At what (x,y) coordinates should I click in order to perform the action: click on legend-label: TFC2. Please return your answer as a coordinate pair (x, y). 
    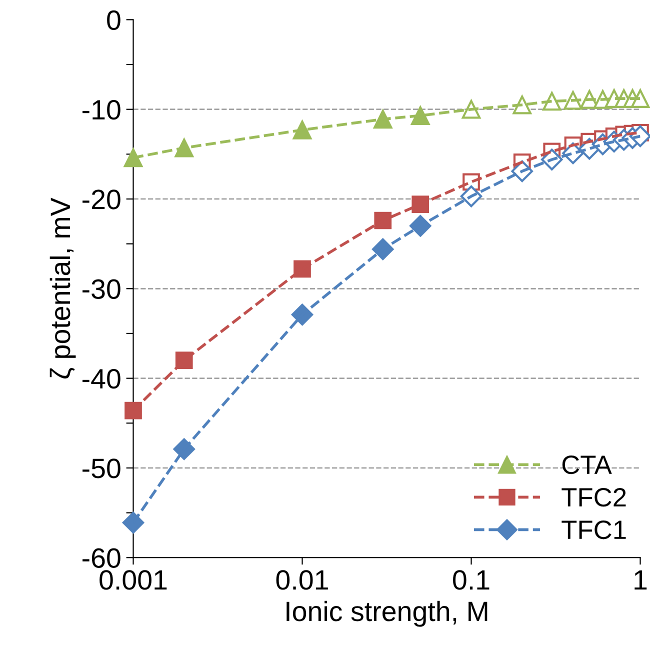
    Looking at the image, I should click on (594, 497).